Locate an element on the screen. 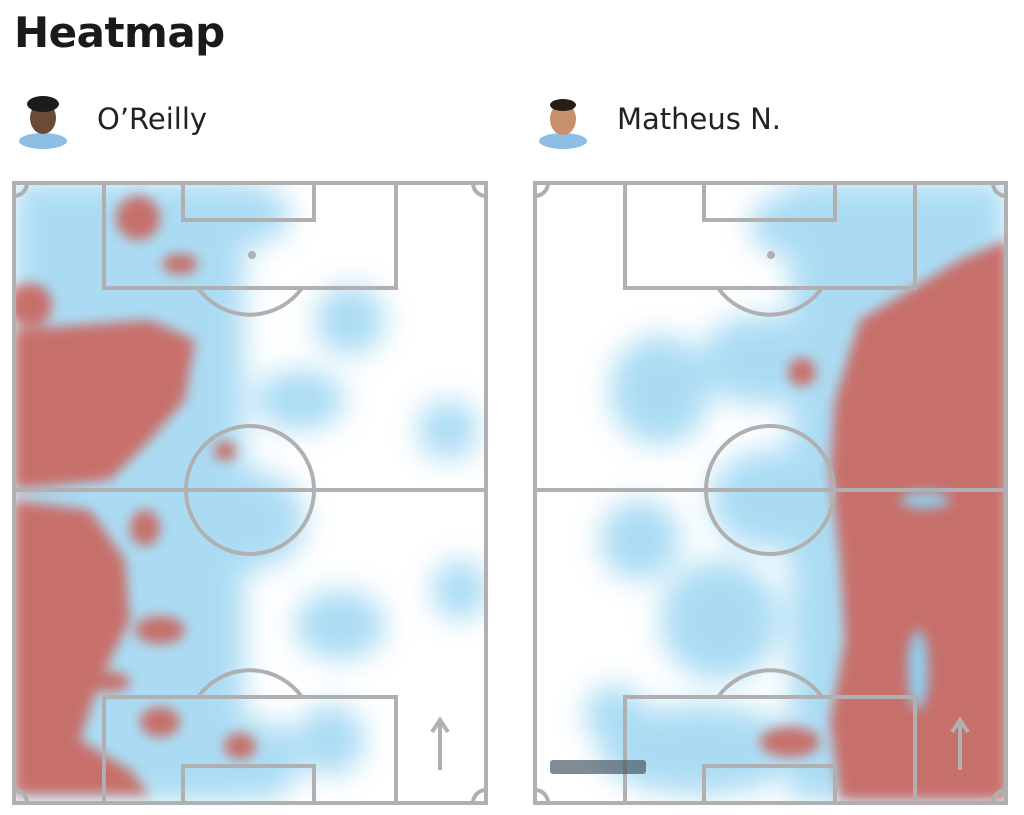 Image resolution: width=1024 pixels, height=815 pixels. player-name: O’Reilly is located at coordinates (152, 119).